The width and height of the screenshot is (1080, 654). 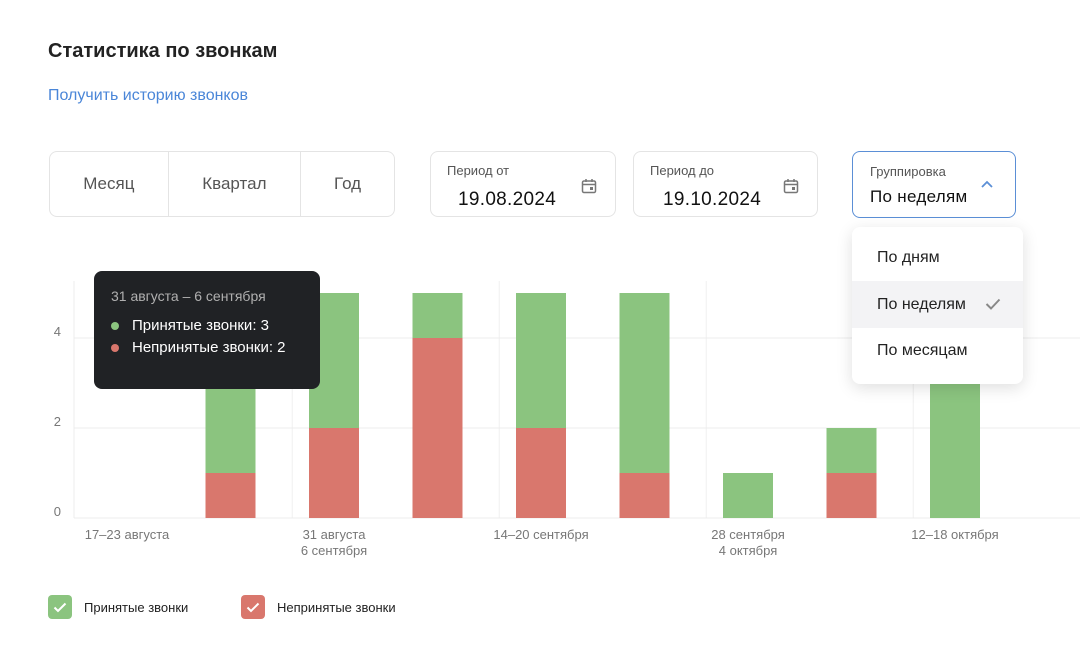 I want to click on tooltip-row-accepted: Принятые звонки: 3, so click(x=190, y=325).